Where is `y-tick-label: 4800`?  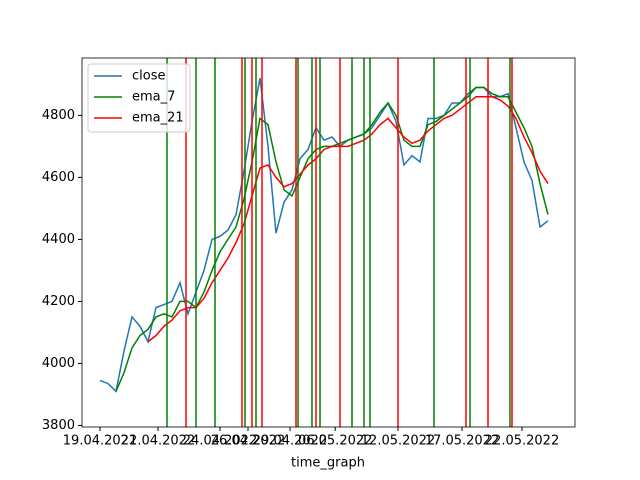 y-tick-label: 4800 is located at coordinates (58, 115).